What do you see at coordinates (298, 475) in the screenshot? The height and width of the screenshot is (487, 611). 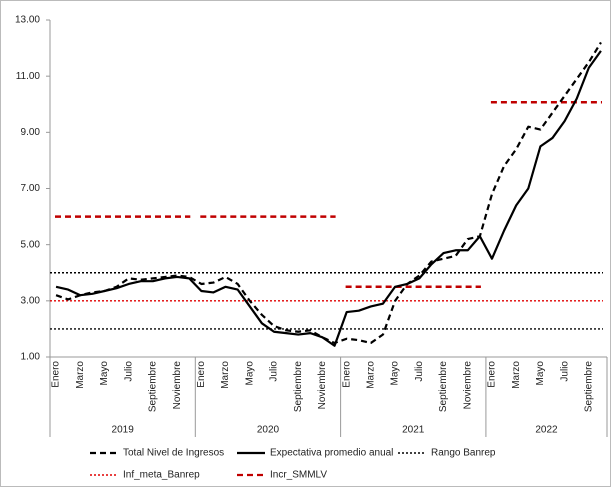 I see `legend-label: Incr_SMMLV` at bounding box center [298, 475].